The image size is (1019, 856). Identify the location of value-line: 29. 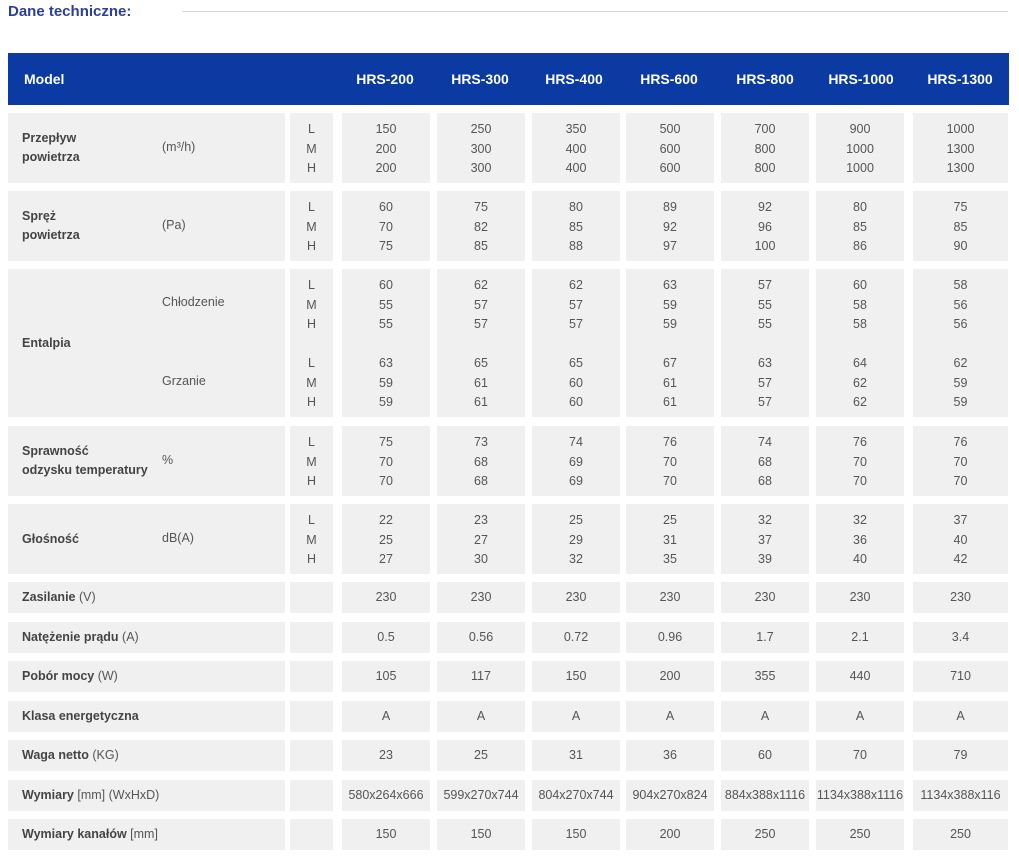
(576, 539).